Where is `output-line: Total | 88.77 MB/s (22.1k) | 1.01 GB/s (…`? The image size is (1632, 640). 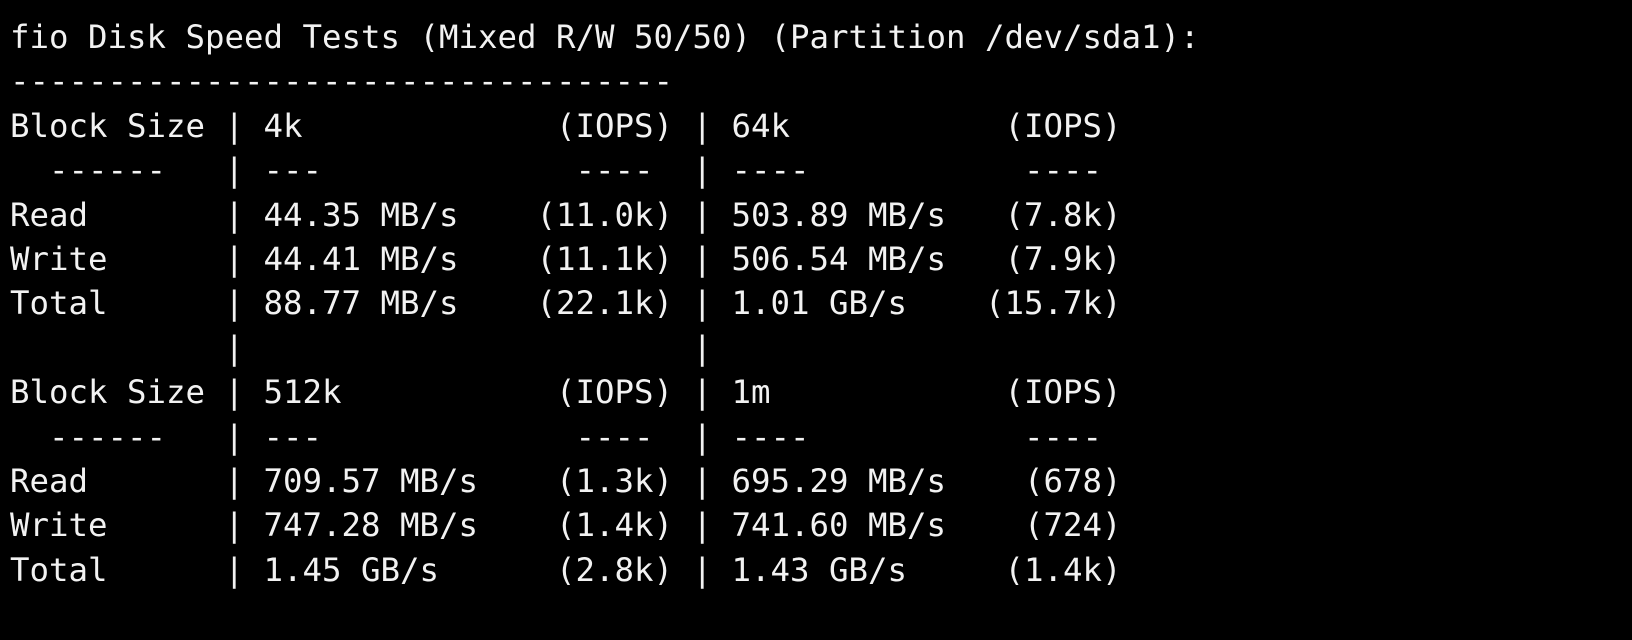
output-line: Total | 88.77 MB/s (22.1k) | 1.01 GB/s (… is located at coordinates (566, 303).